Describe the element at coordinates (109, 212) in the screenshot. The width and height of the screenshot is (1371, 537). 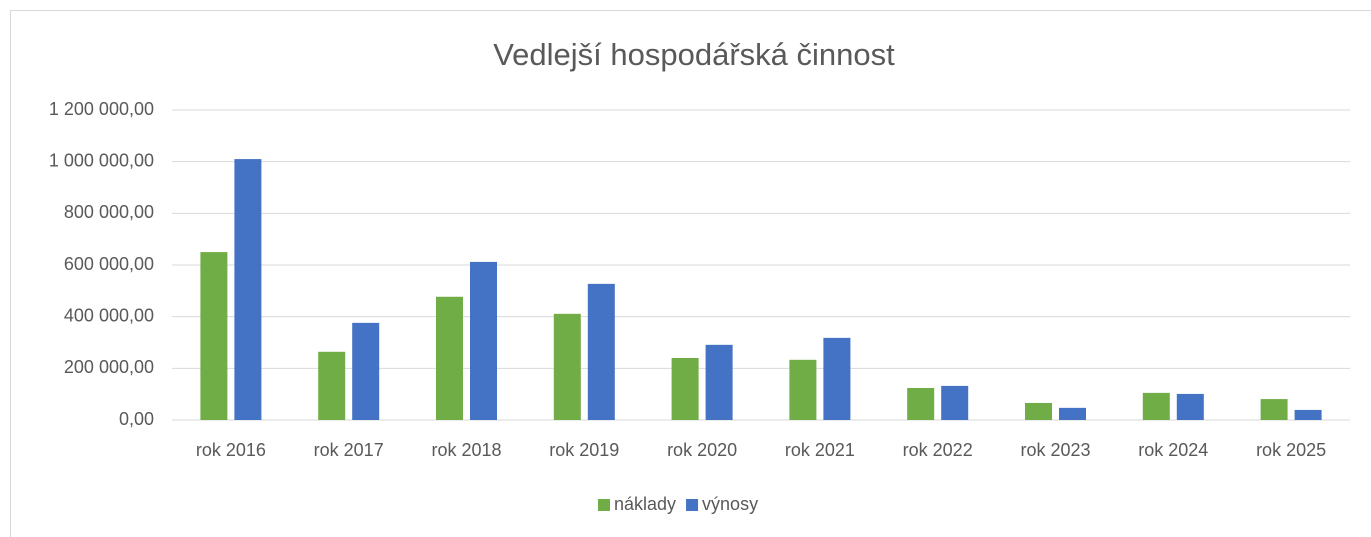
I see `y-tick-label: 800 000,00` at that location.